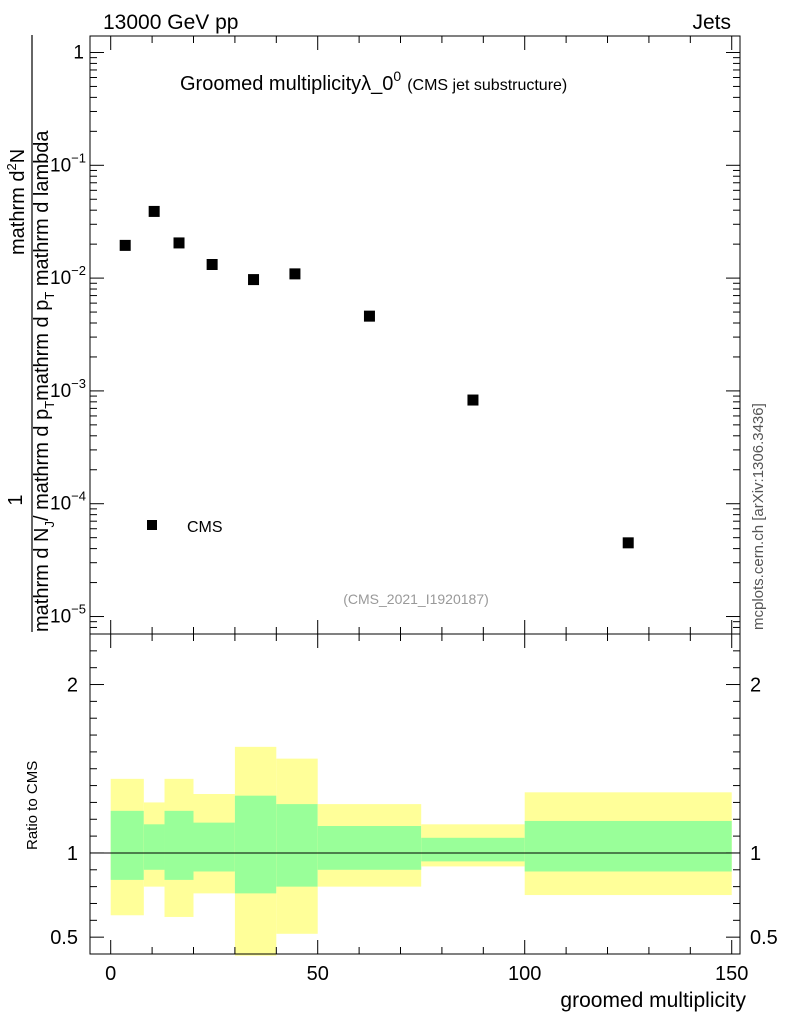  Describe the element at coordinates (42, 465) in the screenshot. I see `ylabel-denominator-rest: / mathrm d p` at that location.